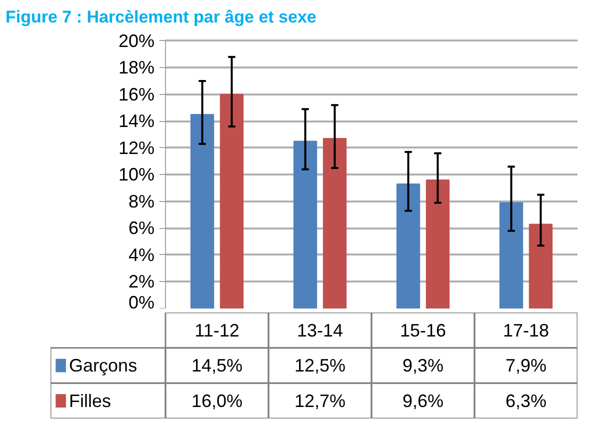 The height and width of the screenshot is (426, 598). I want to click on y-tick-label: 12%, so click(136, 148).